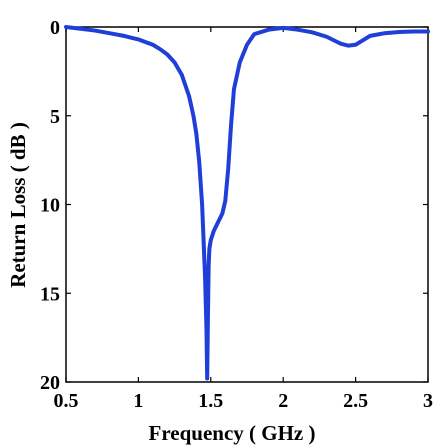 The height and width of the screenshot is (446, 440). Describe the element at coordinates (50, 383) in the screenshot. I see `y-tick-label: 20` at that location.